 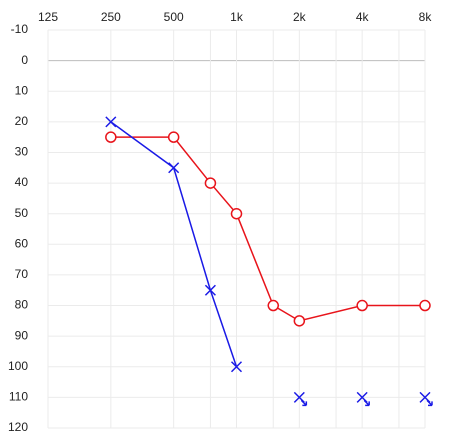 What do you see at coordinates (111, 17) in the screenshot?
I see `x-tick-label: 250` at bounding box center [111, 17].